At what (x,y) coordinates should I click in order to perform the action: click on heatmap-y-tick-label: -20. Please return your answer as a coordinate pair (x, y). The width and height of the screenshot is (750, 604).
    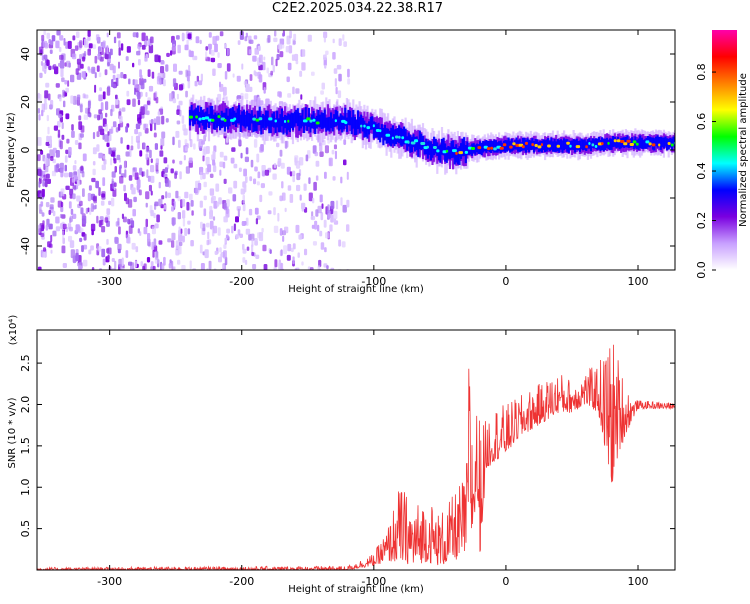
    Looking at the image, I should click on (25, 198).